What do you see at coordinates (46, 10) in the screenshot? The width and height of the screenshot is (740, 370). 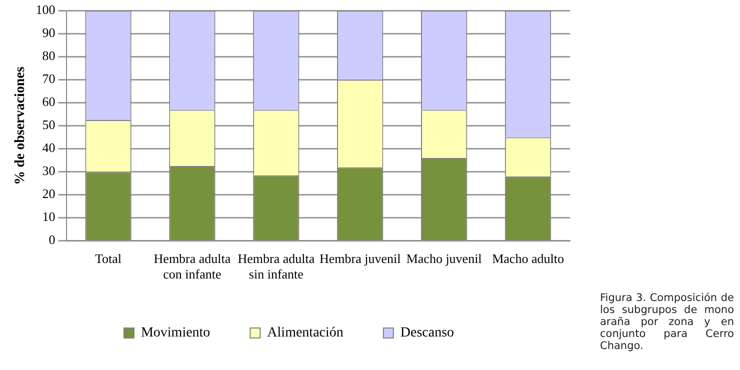 I see `y-tick-label: 100` at bounding box center [46, 10].